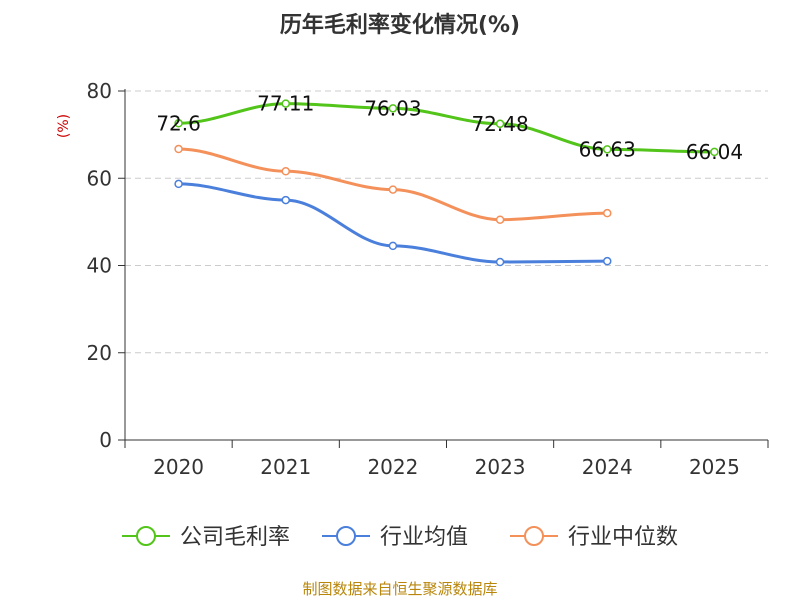  I want to click on data-label: 76.03, so click(392, 108).